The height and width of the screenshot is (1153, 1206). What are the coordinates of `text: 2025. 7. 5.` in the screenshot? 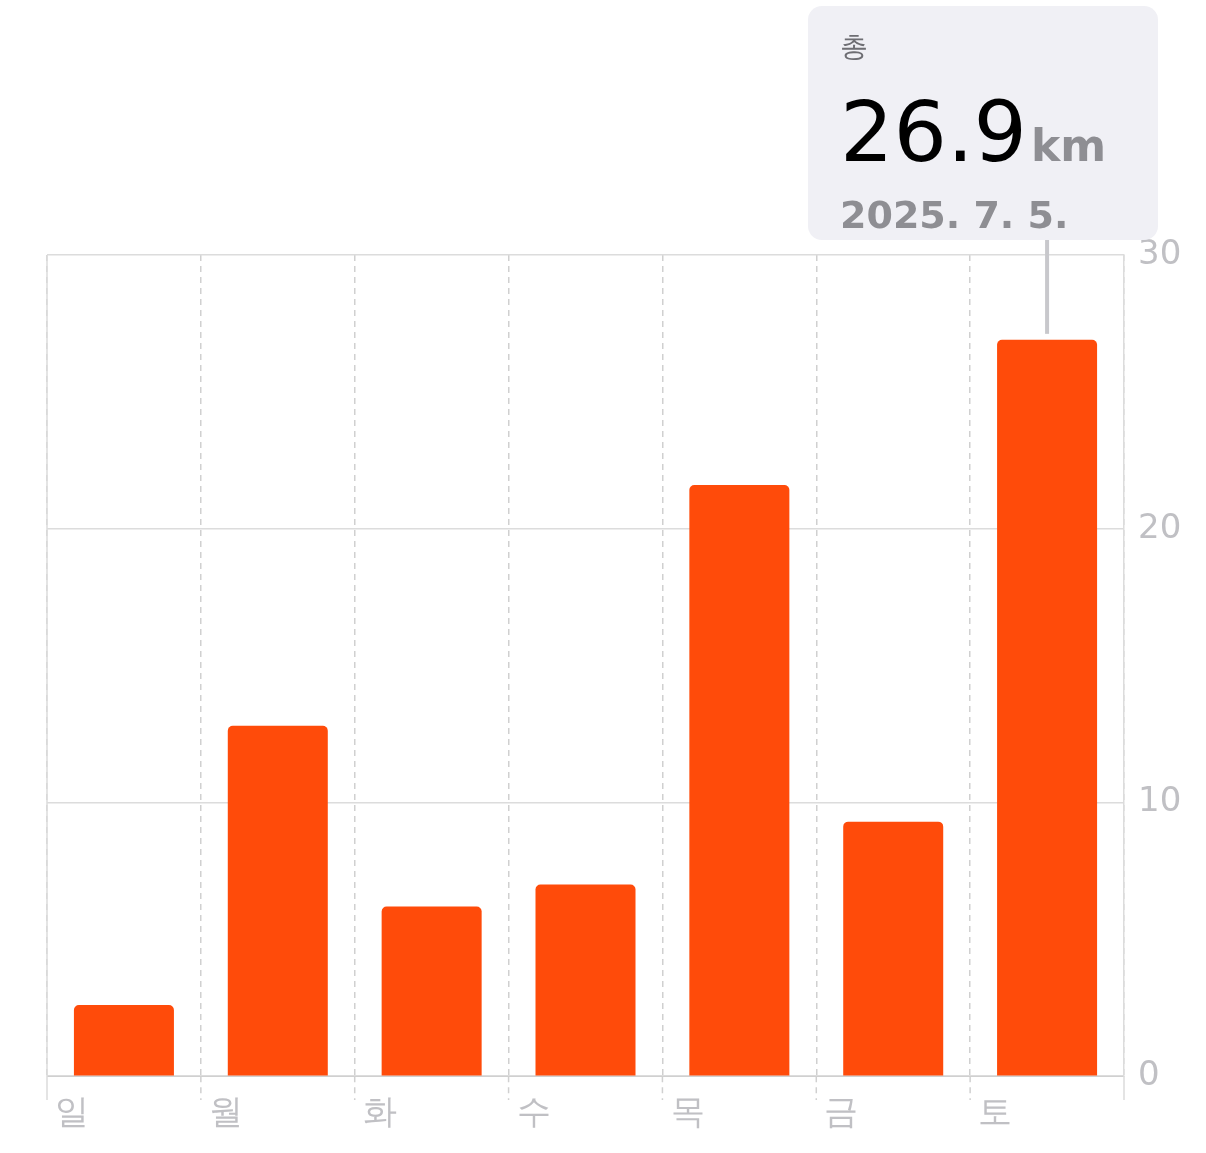 It's located at (954, 215).